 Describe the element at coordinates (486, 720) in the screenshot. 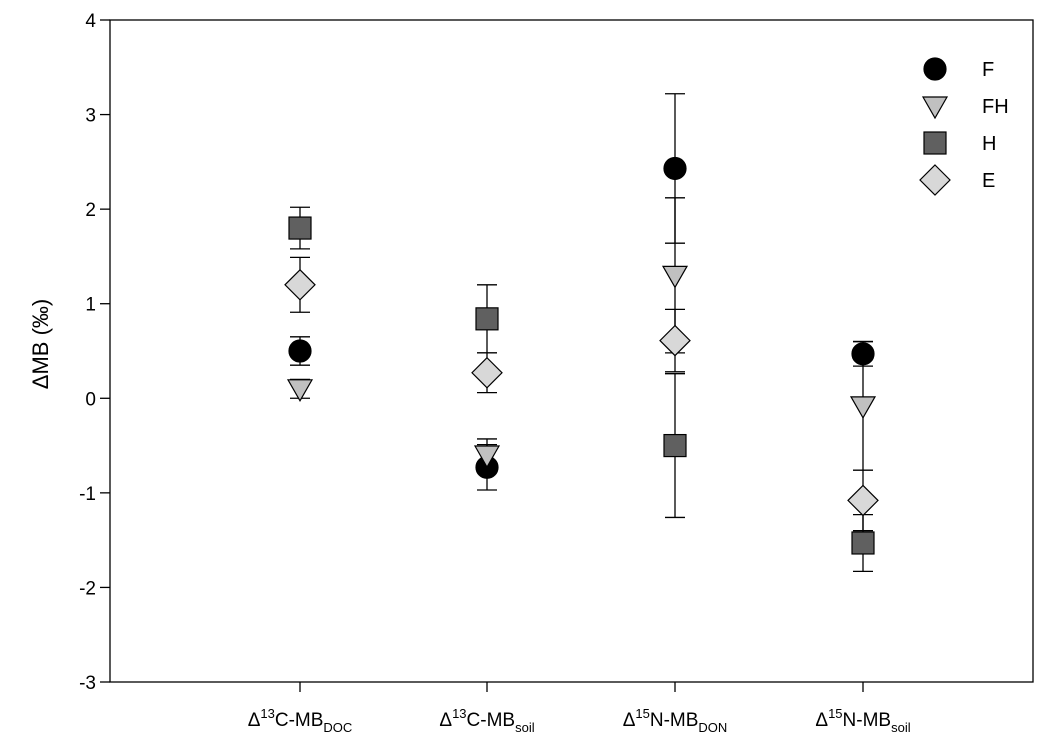

I see `x-tick-label: Δ13C-MBsoil` at that location.